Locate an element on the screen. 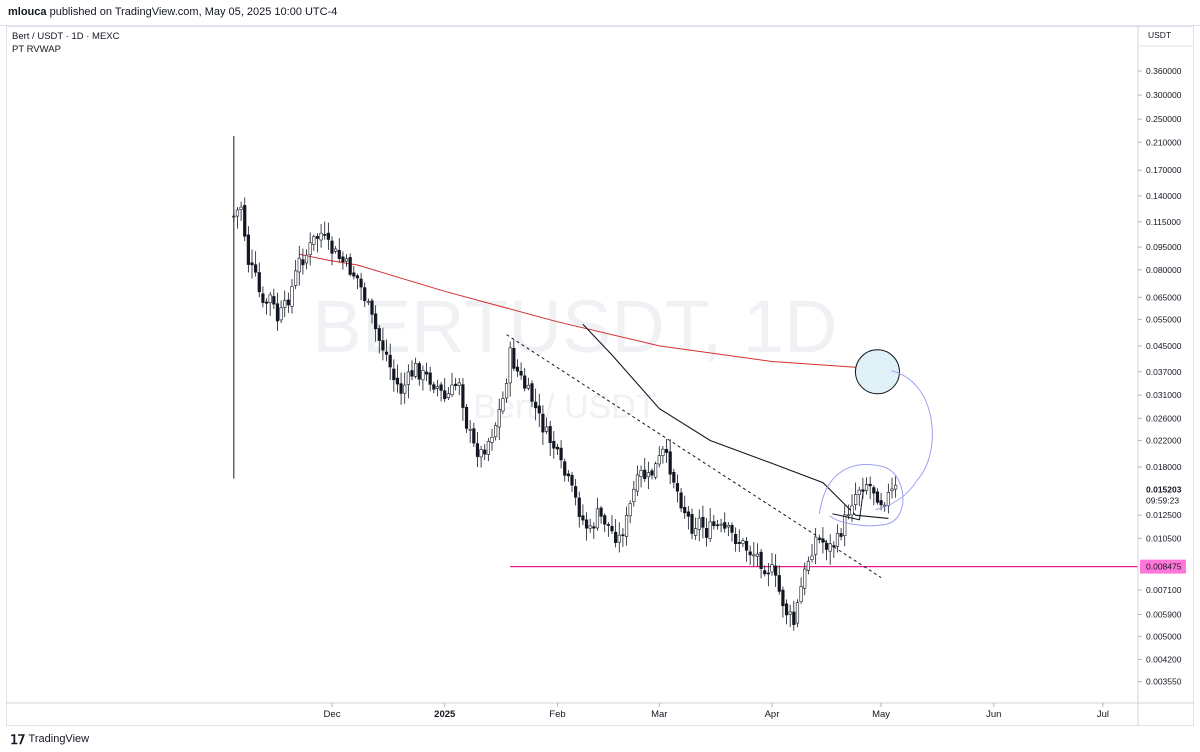 The height and width of the screenshot is (752, 1200). descending-trendline is located at coordinates (694, 456).